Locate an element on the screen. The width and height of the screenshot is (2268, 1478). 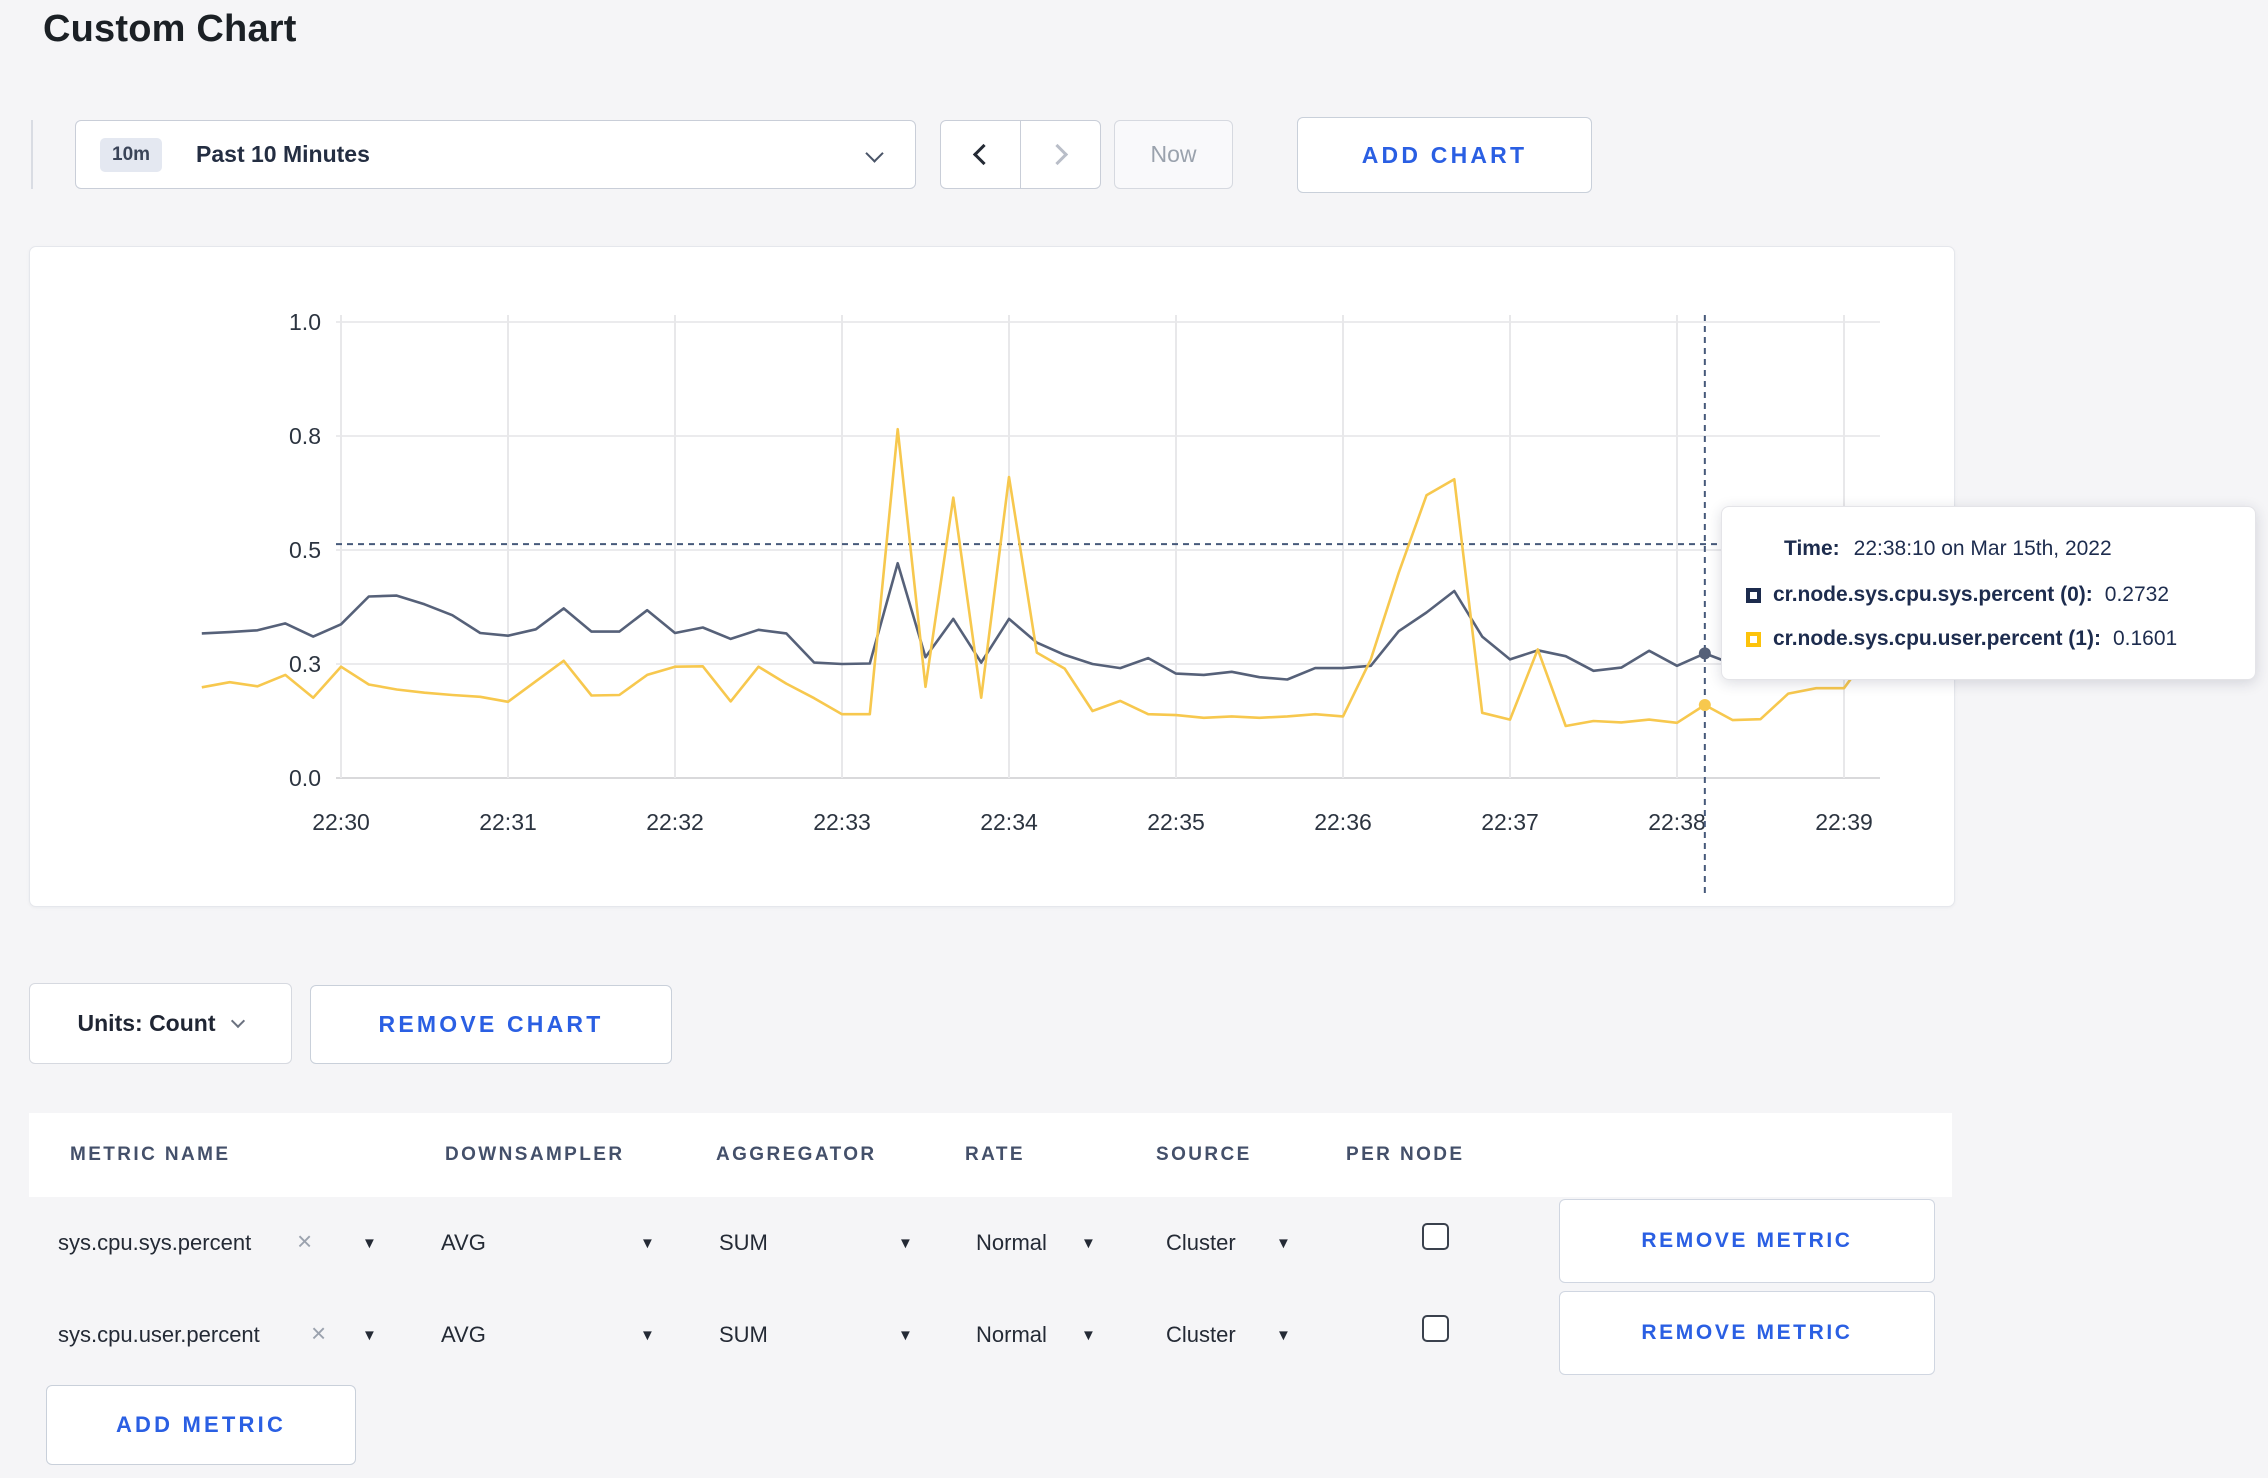
svg-text: 22:33 is located at coordinates (842, 822).